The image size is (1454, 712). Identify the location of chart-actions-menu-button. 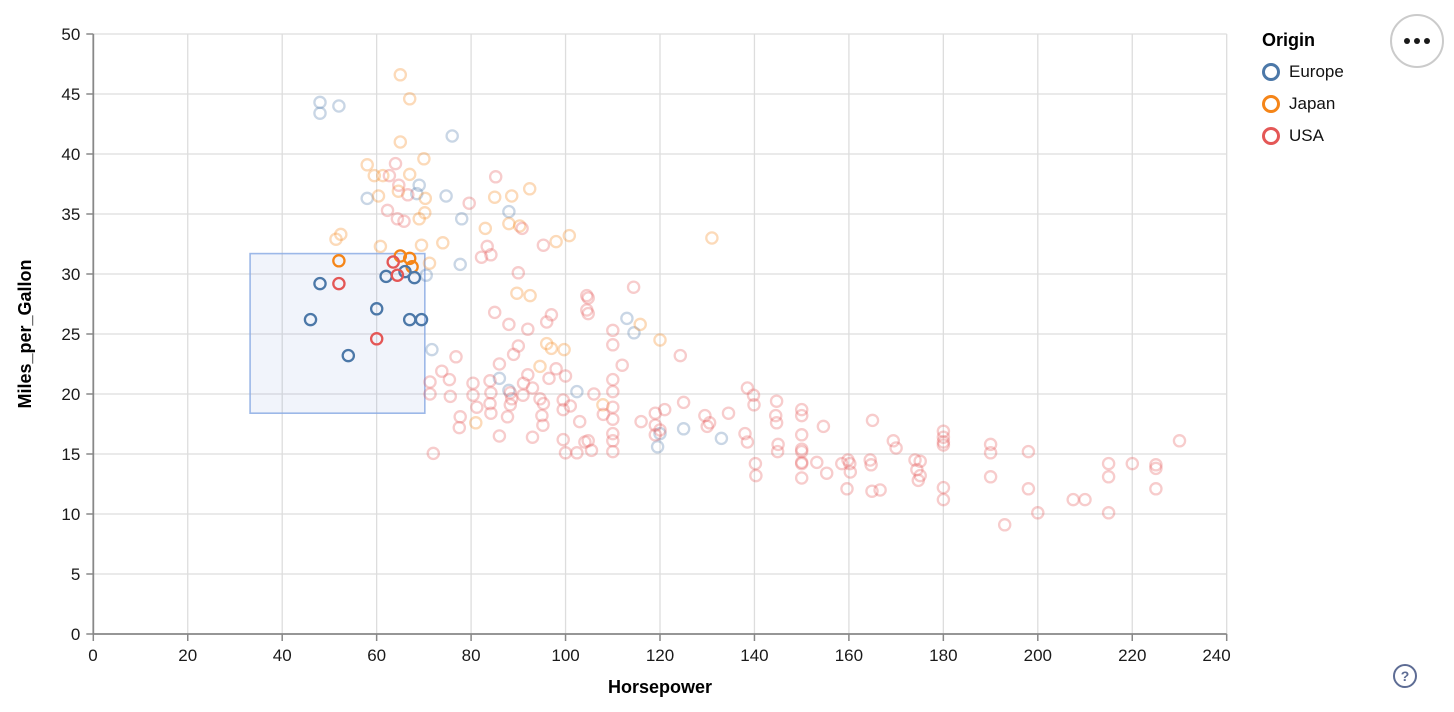
(1417, 41).